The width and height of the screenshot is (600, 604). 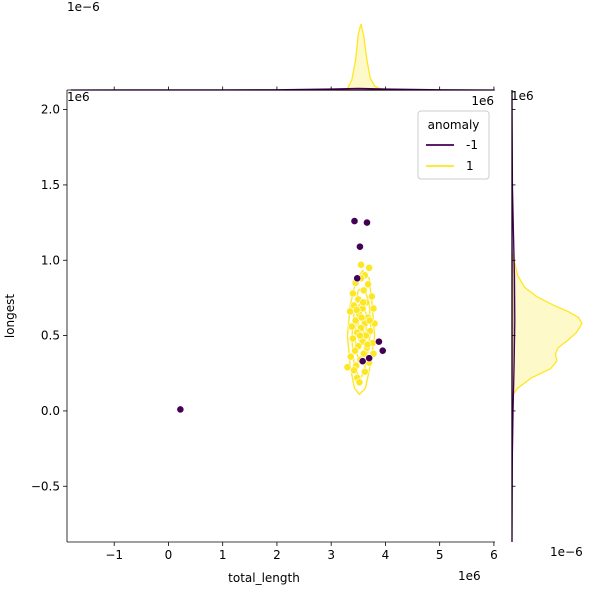 What do you see at coordinates (50, 411) in the screenshot?
I see `y-tick-label-1: 0.0` at bounding box center [50, 411].